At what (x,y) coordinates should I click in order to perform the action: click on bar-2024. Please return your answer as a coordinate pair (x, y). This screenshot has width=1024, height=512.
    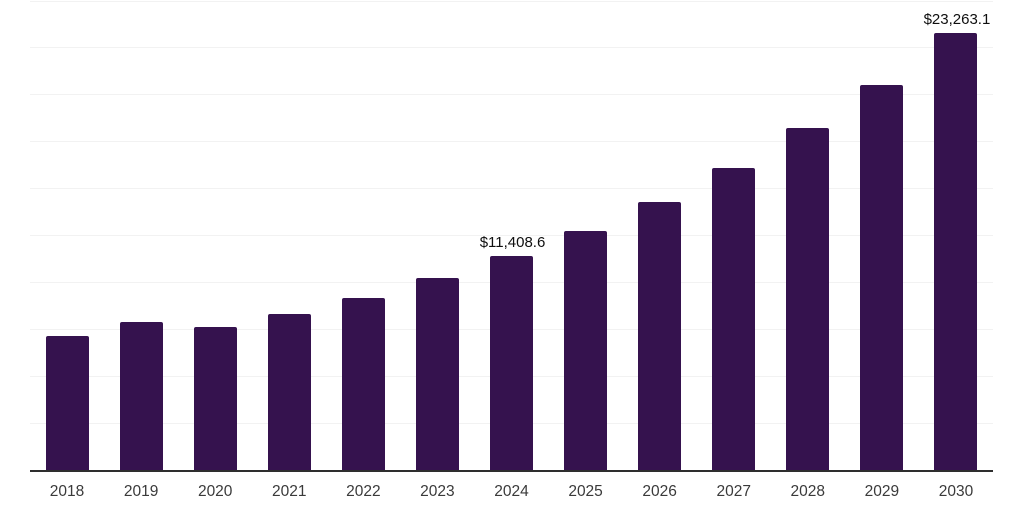
    Looking at the image, I should click on (511, 362).